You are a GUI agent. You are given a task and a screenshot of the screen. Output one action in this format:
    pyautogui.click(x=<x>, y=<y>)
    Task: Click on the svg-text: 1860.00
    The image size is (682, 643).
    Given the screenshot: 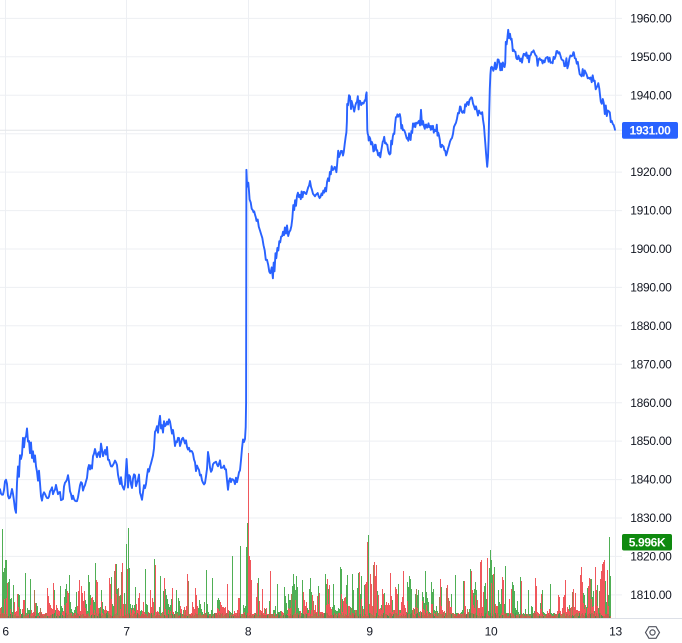 What is the action you would take?
    pyautogui.click(x=651, y=403)
    